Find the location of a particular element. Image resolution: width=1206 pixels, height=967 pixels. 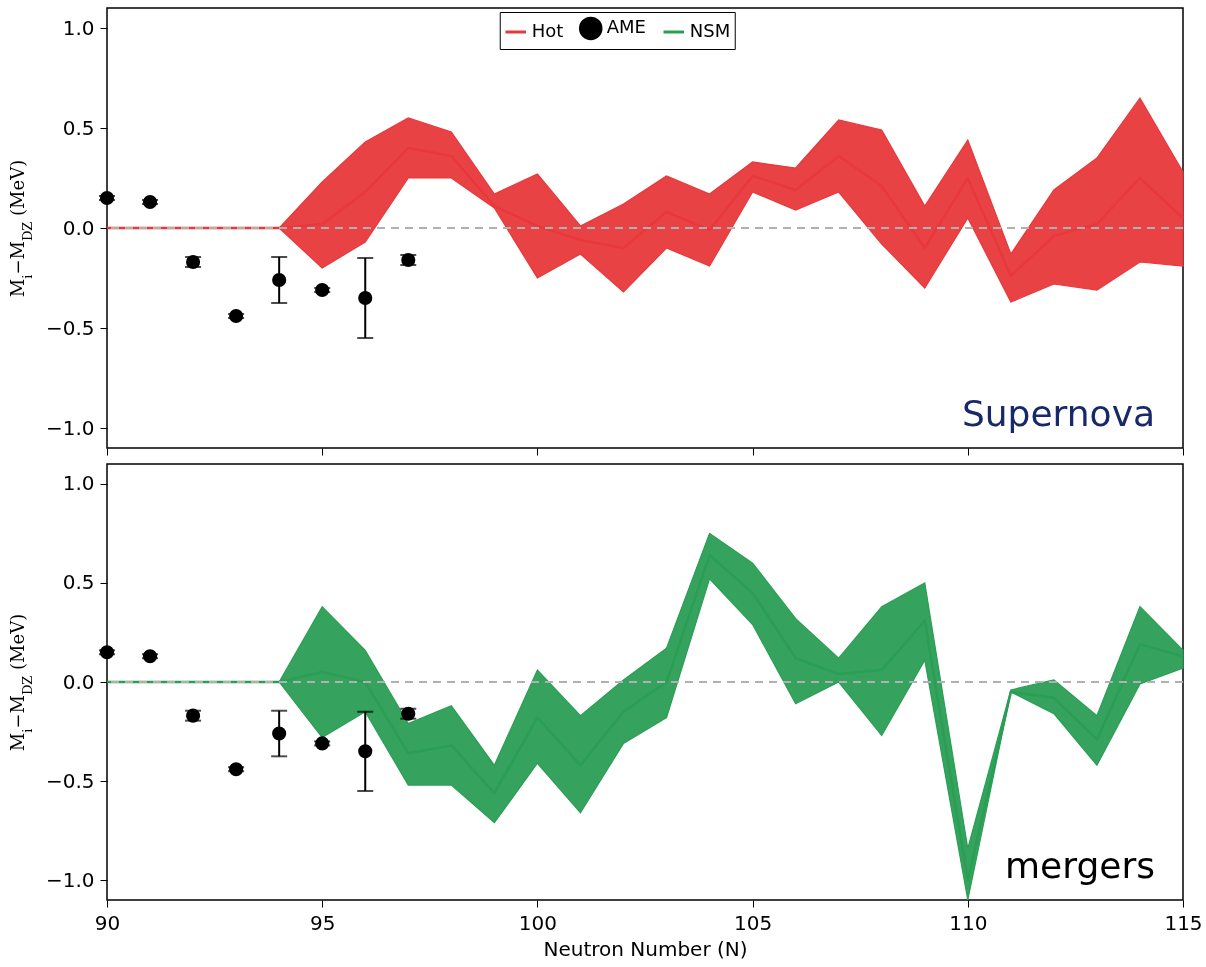

legend-label: Hot is located at coordinates (547, 30).